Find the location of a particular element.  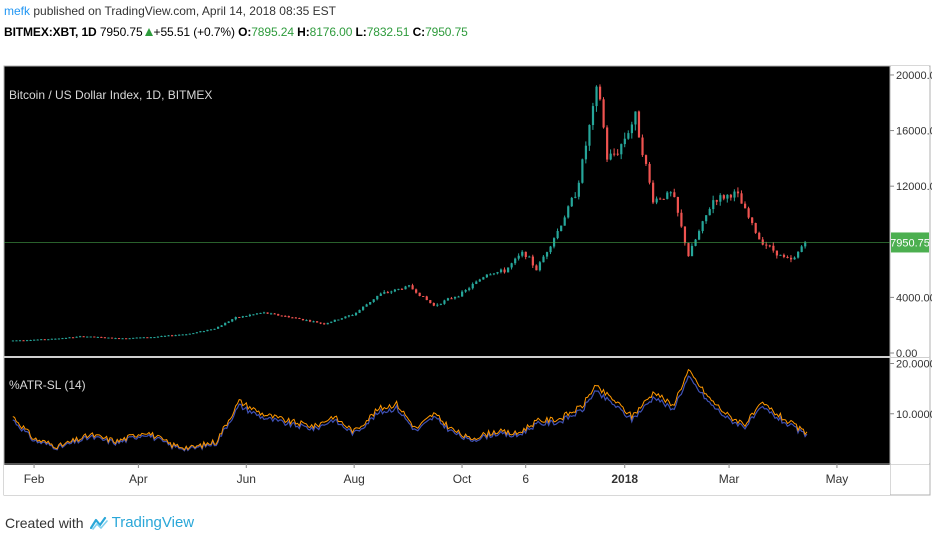

atr-base-line is located at coordinates (410, 413).